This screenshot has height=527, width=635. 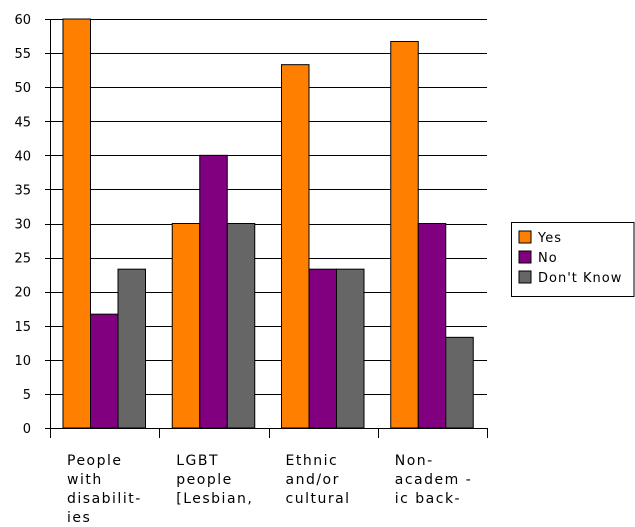 I want to click on category-label: and/or, so click(x=313, y=480).